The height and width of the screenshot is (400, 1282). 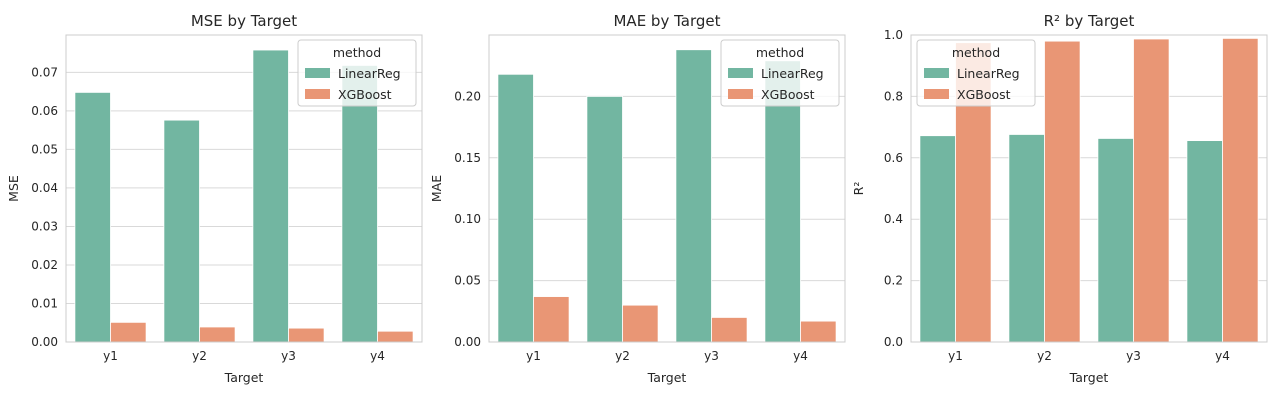 What do you see at coordinates (44, 188) in the screenshot?
I see `y-tick-label: 0.04` at bounding box center [44, 188].